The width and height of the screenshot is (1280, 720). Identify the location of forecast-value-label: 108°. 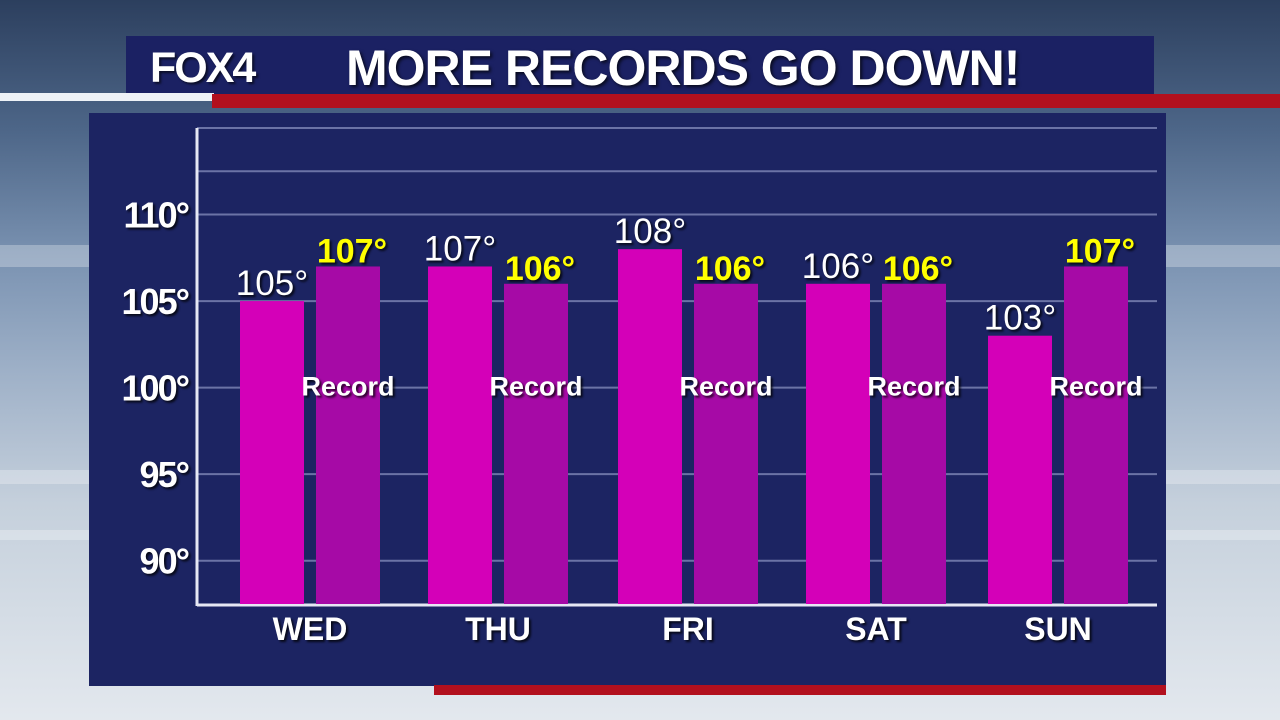
(650, 231).